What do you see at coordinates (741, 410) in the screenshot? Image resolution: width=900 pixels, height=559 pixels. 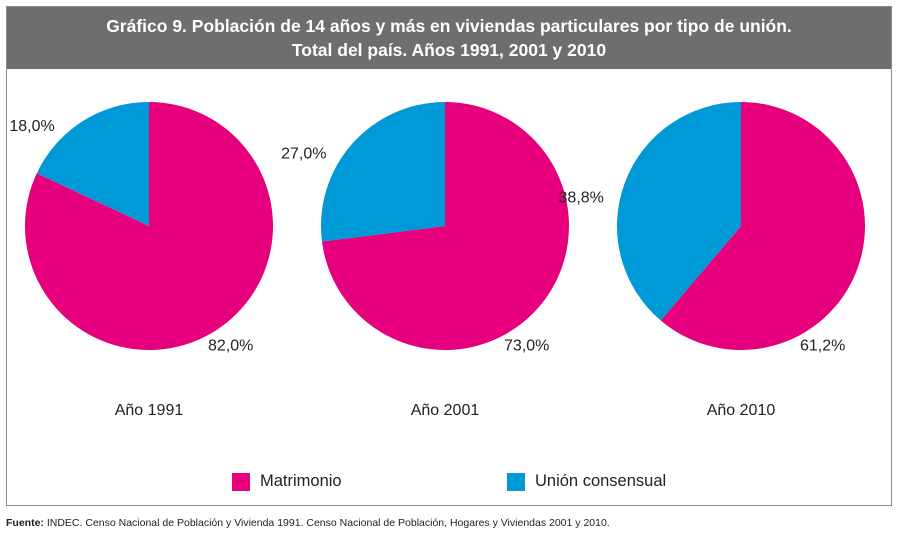 I see `pie-title-2: Año 2010` at bounding box center [741, 410].